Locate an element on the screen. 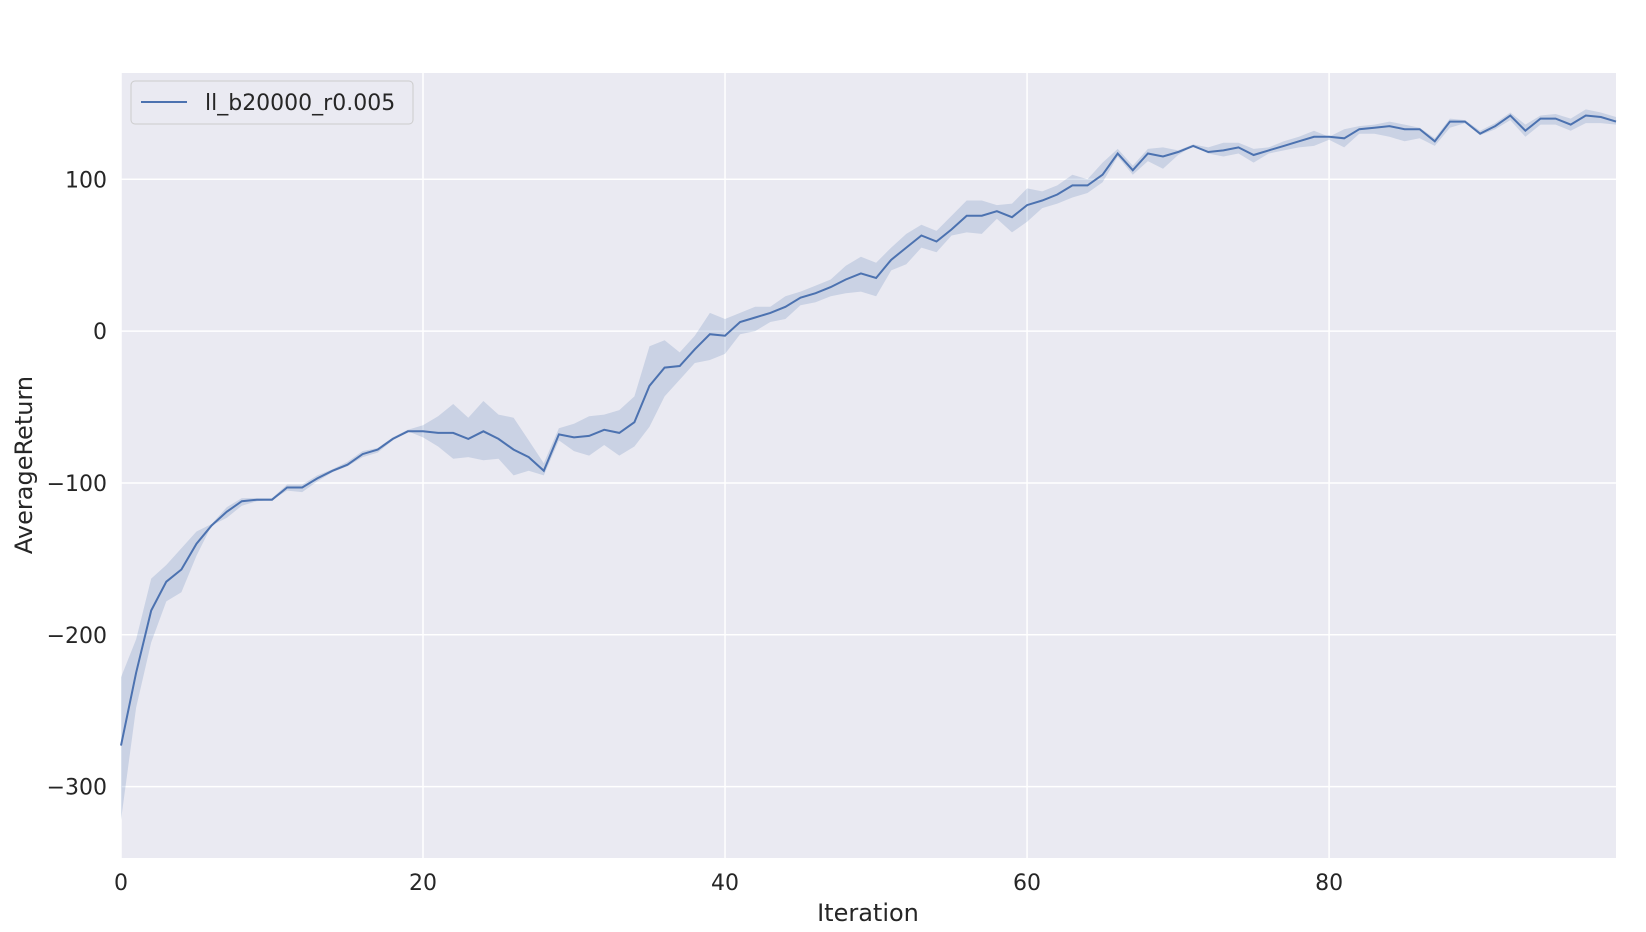 This screenshot has height=932, width=1646. x-tick-labels: 0 20 40 60 80 is located at coordinates (728, 883).